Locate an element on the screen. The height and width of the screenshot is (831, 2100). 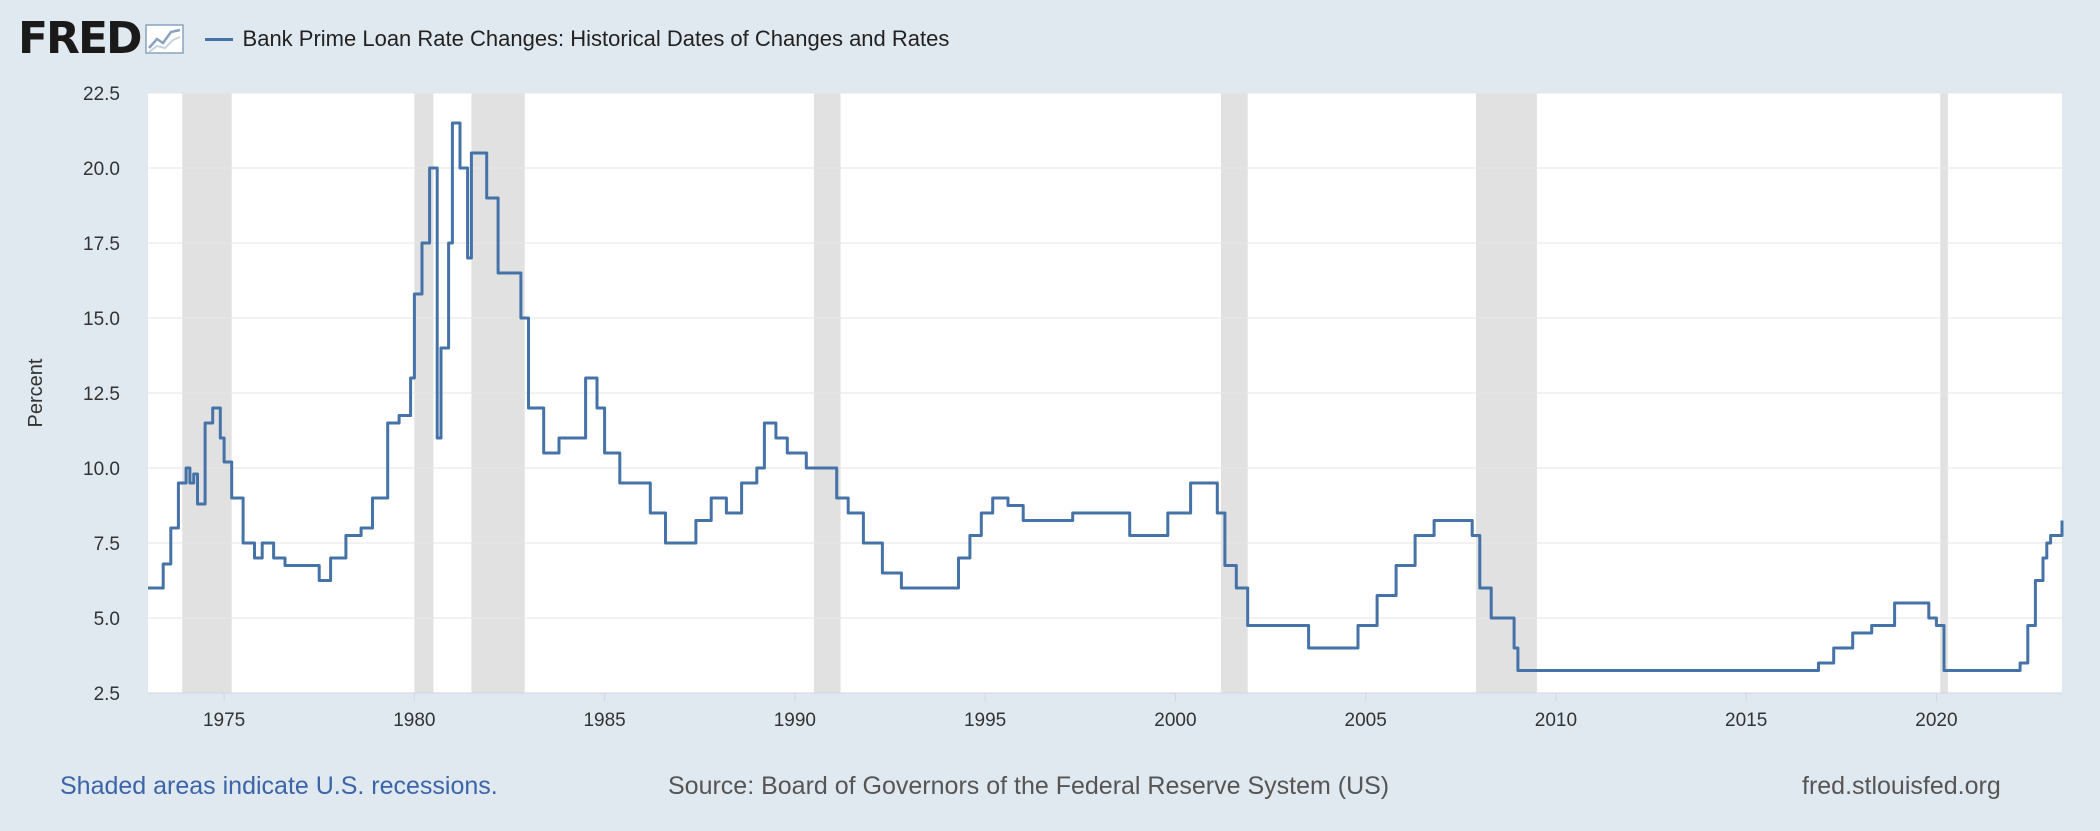
x-tick-label: 1995 is located at coordinates (985, 720).